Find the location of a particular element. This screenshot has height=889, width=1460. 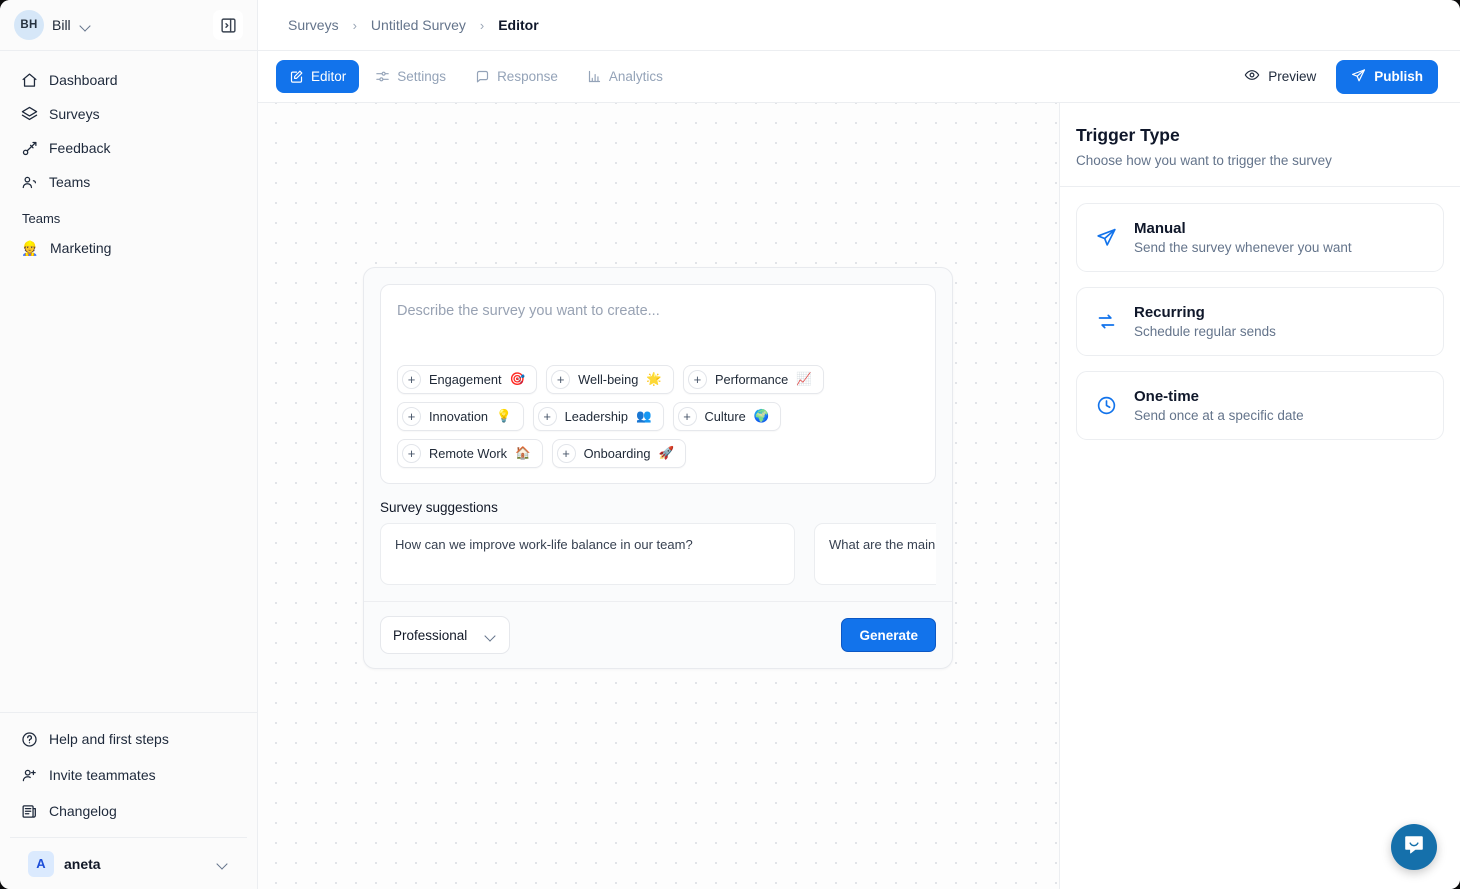

chevron-right-icon: › is located at coordinates (354, 25).